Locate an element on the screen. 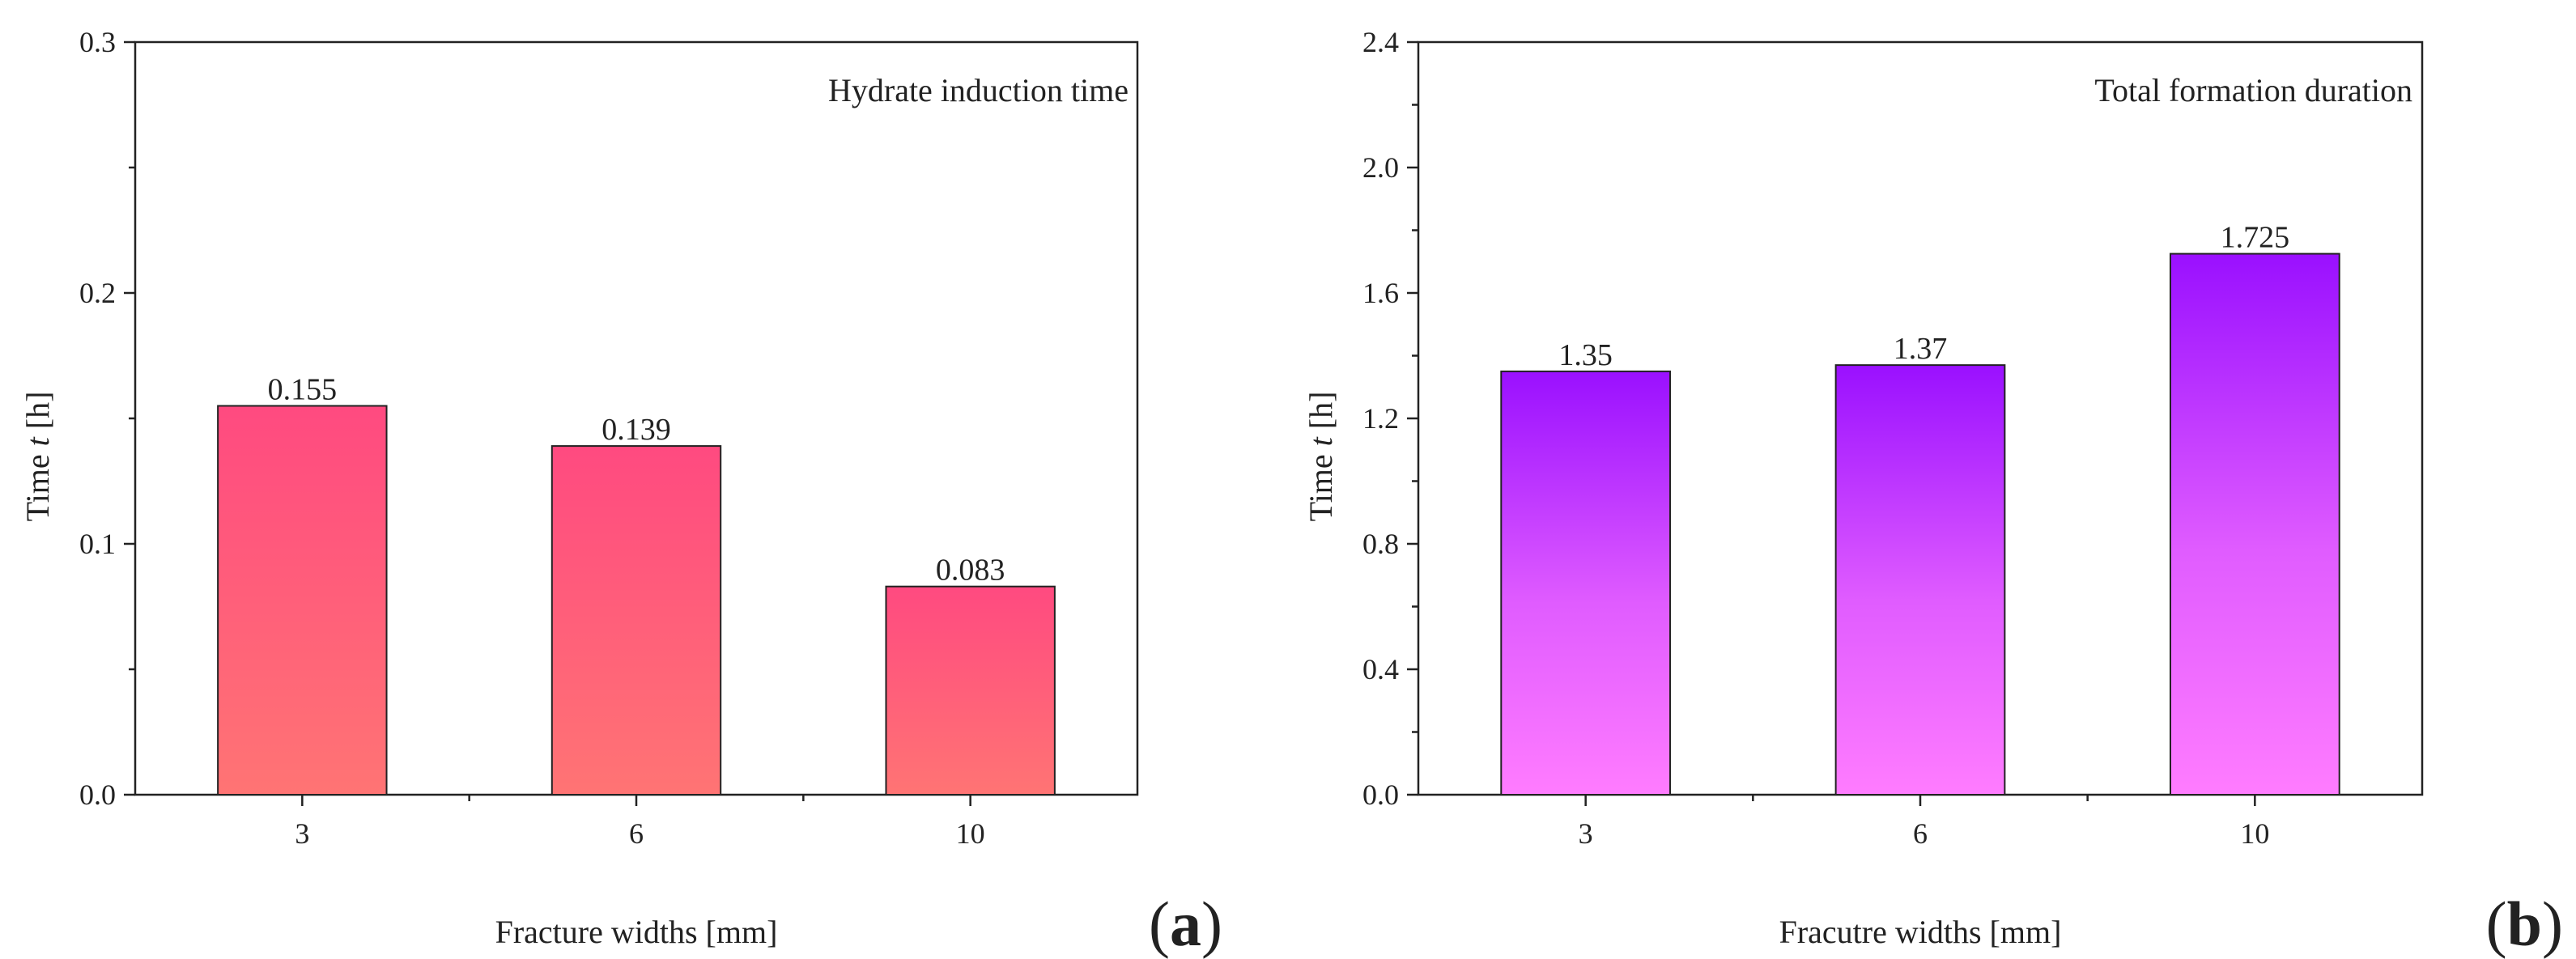 The image size is (2576, 959). panel-a-letter: (a) is located at coordinates (1185, 924).